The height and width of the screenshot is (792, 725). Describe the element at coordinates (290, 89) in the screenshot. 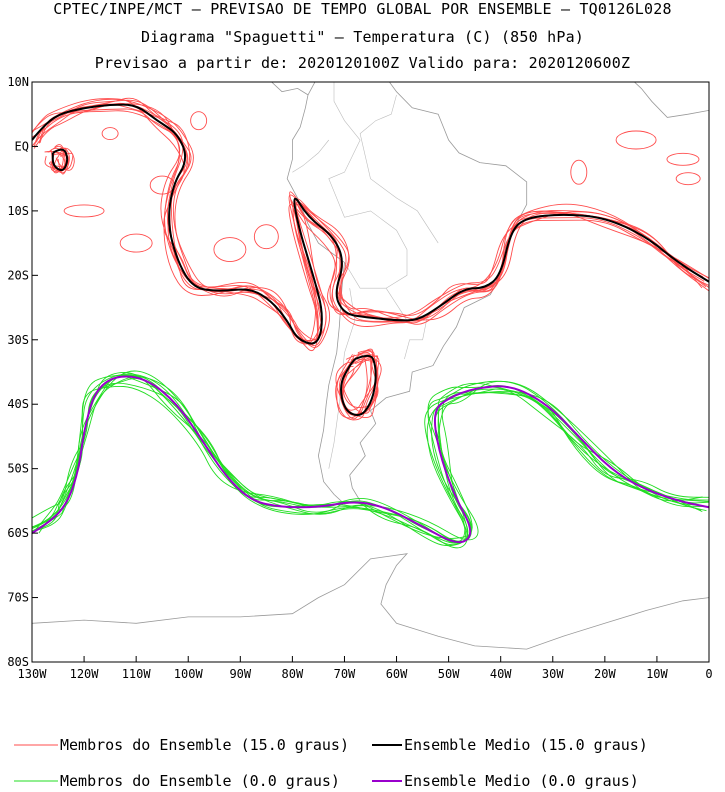

I see `central-america-coastline` at that location.